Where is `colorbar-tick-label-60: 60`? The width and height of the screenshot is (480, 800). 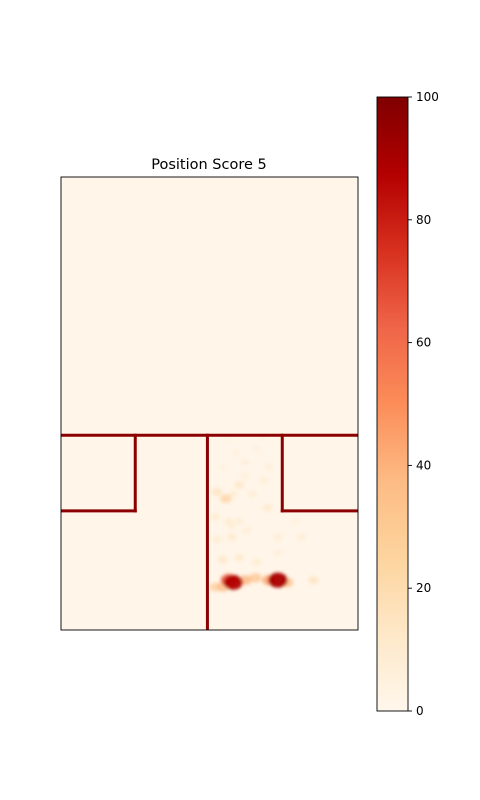
colorbar-tick-label-60: 60 is located at coordinates (423, 343).